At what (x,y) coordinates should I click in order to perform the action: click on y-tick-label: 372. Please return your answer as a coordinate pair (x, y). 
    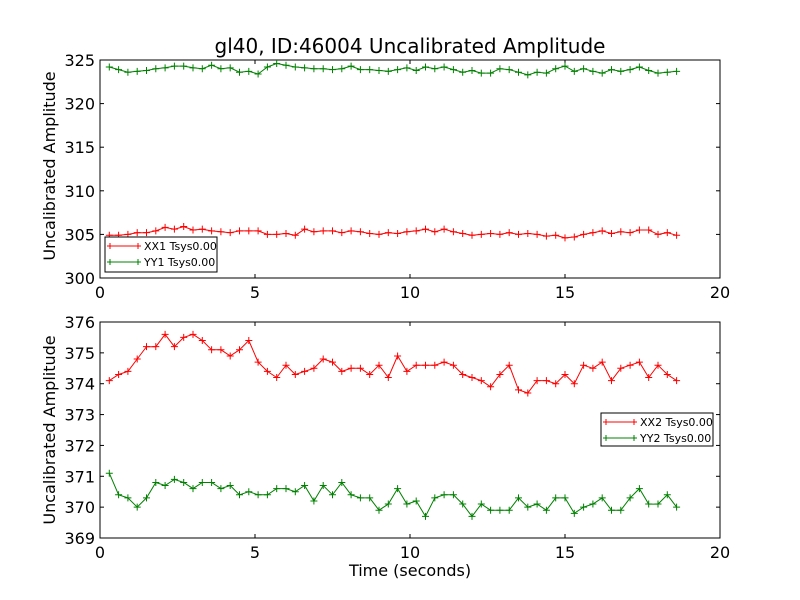
    Looking at the image, I should click on (79, 445).